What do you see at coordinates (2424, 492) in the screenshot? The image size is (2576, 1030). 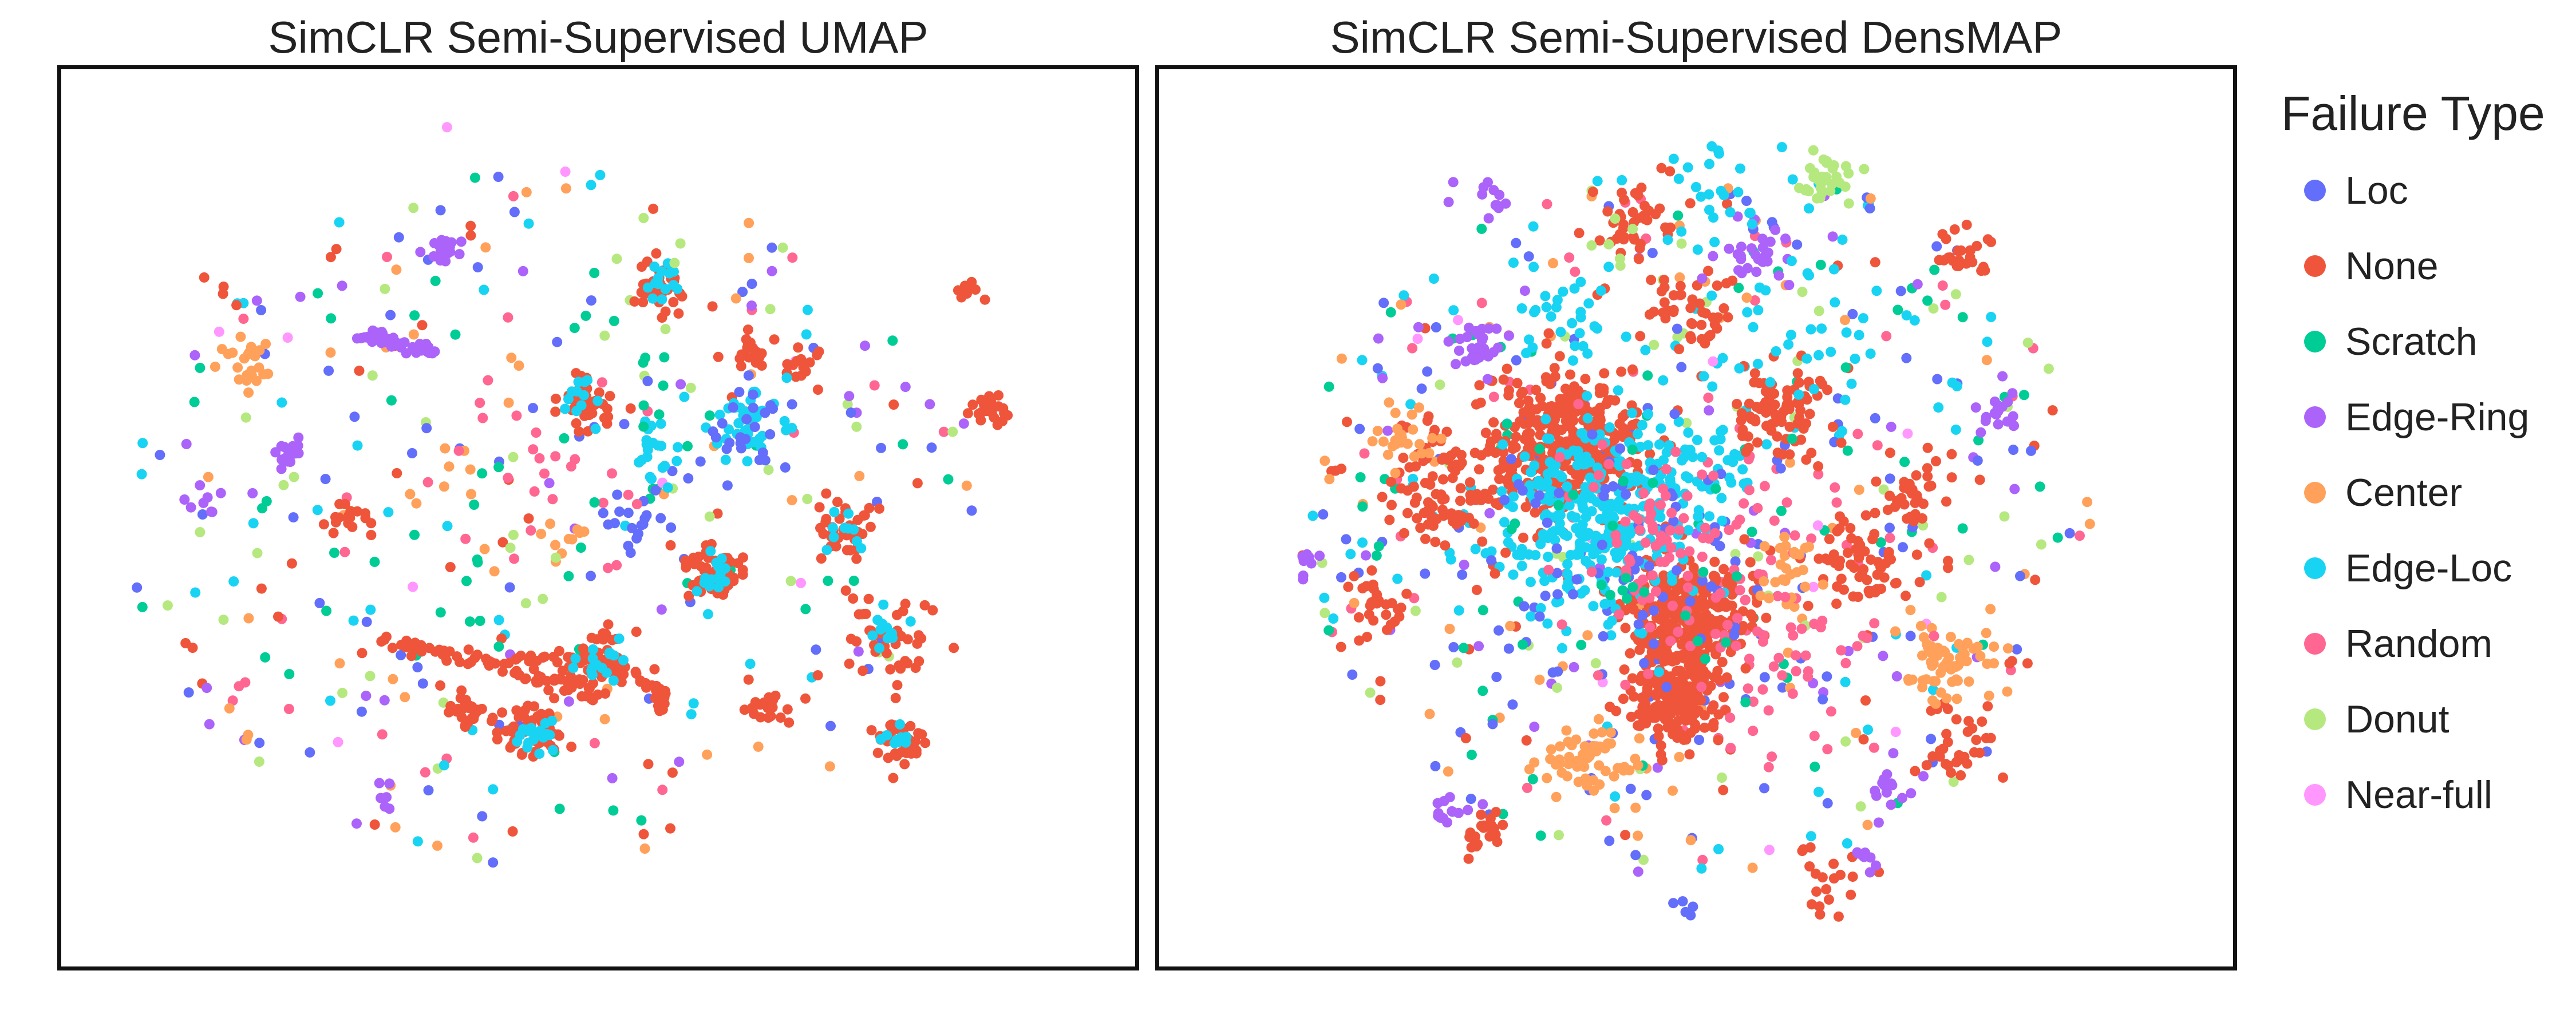 I see `legend-item-center: Center` at bounding box center [2424, 492].